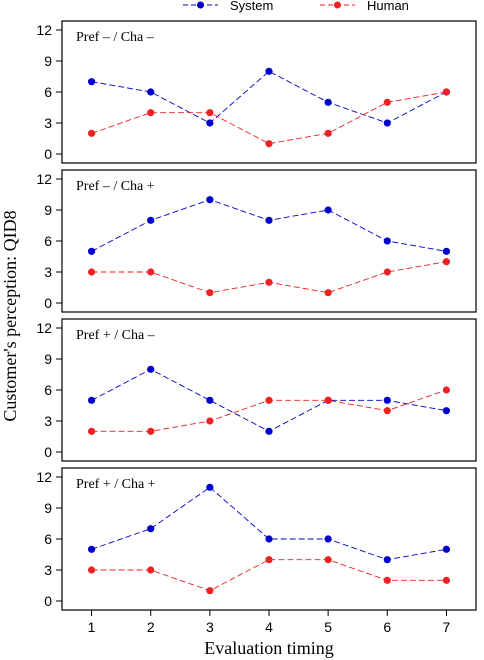 Image resolution: width=484 pixels, height=660 pixels. What do you see at coordinates (92, 627) in the screenshot?
I see `x-tick-label: 1` at bounding box center [92, 627].